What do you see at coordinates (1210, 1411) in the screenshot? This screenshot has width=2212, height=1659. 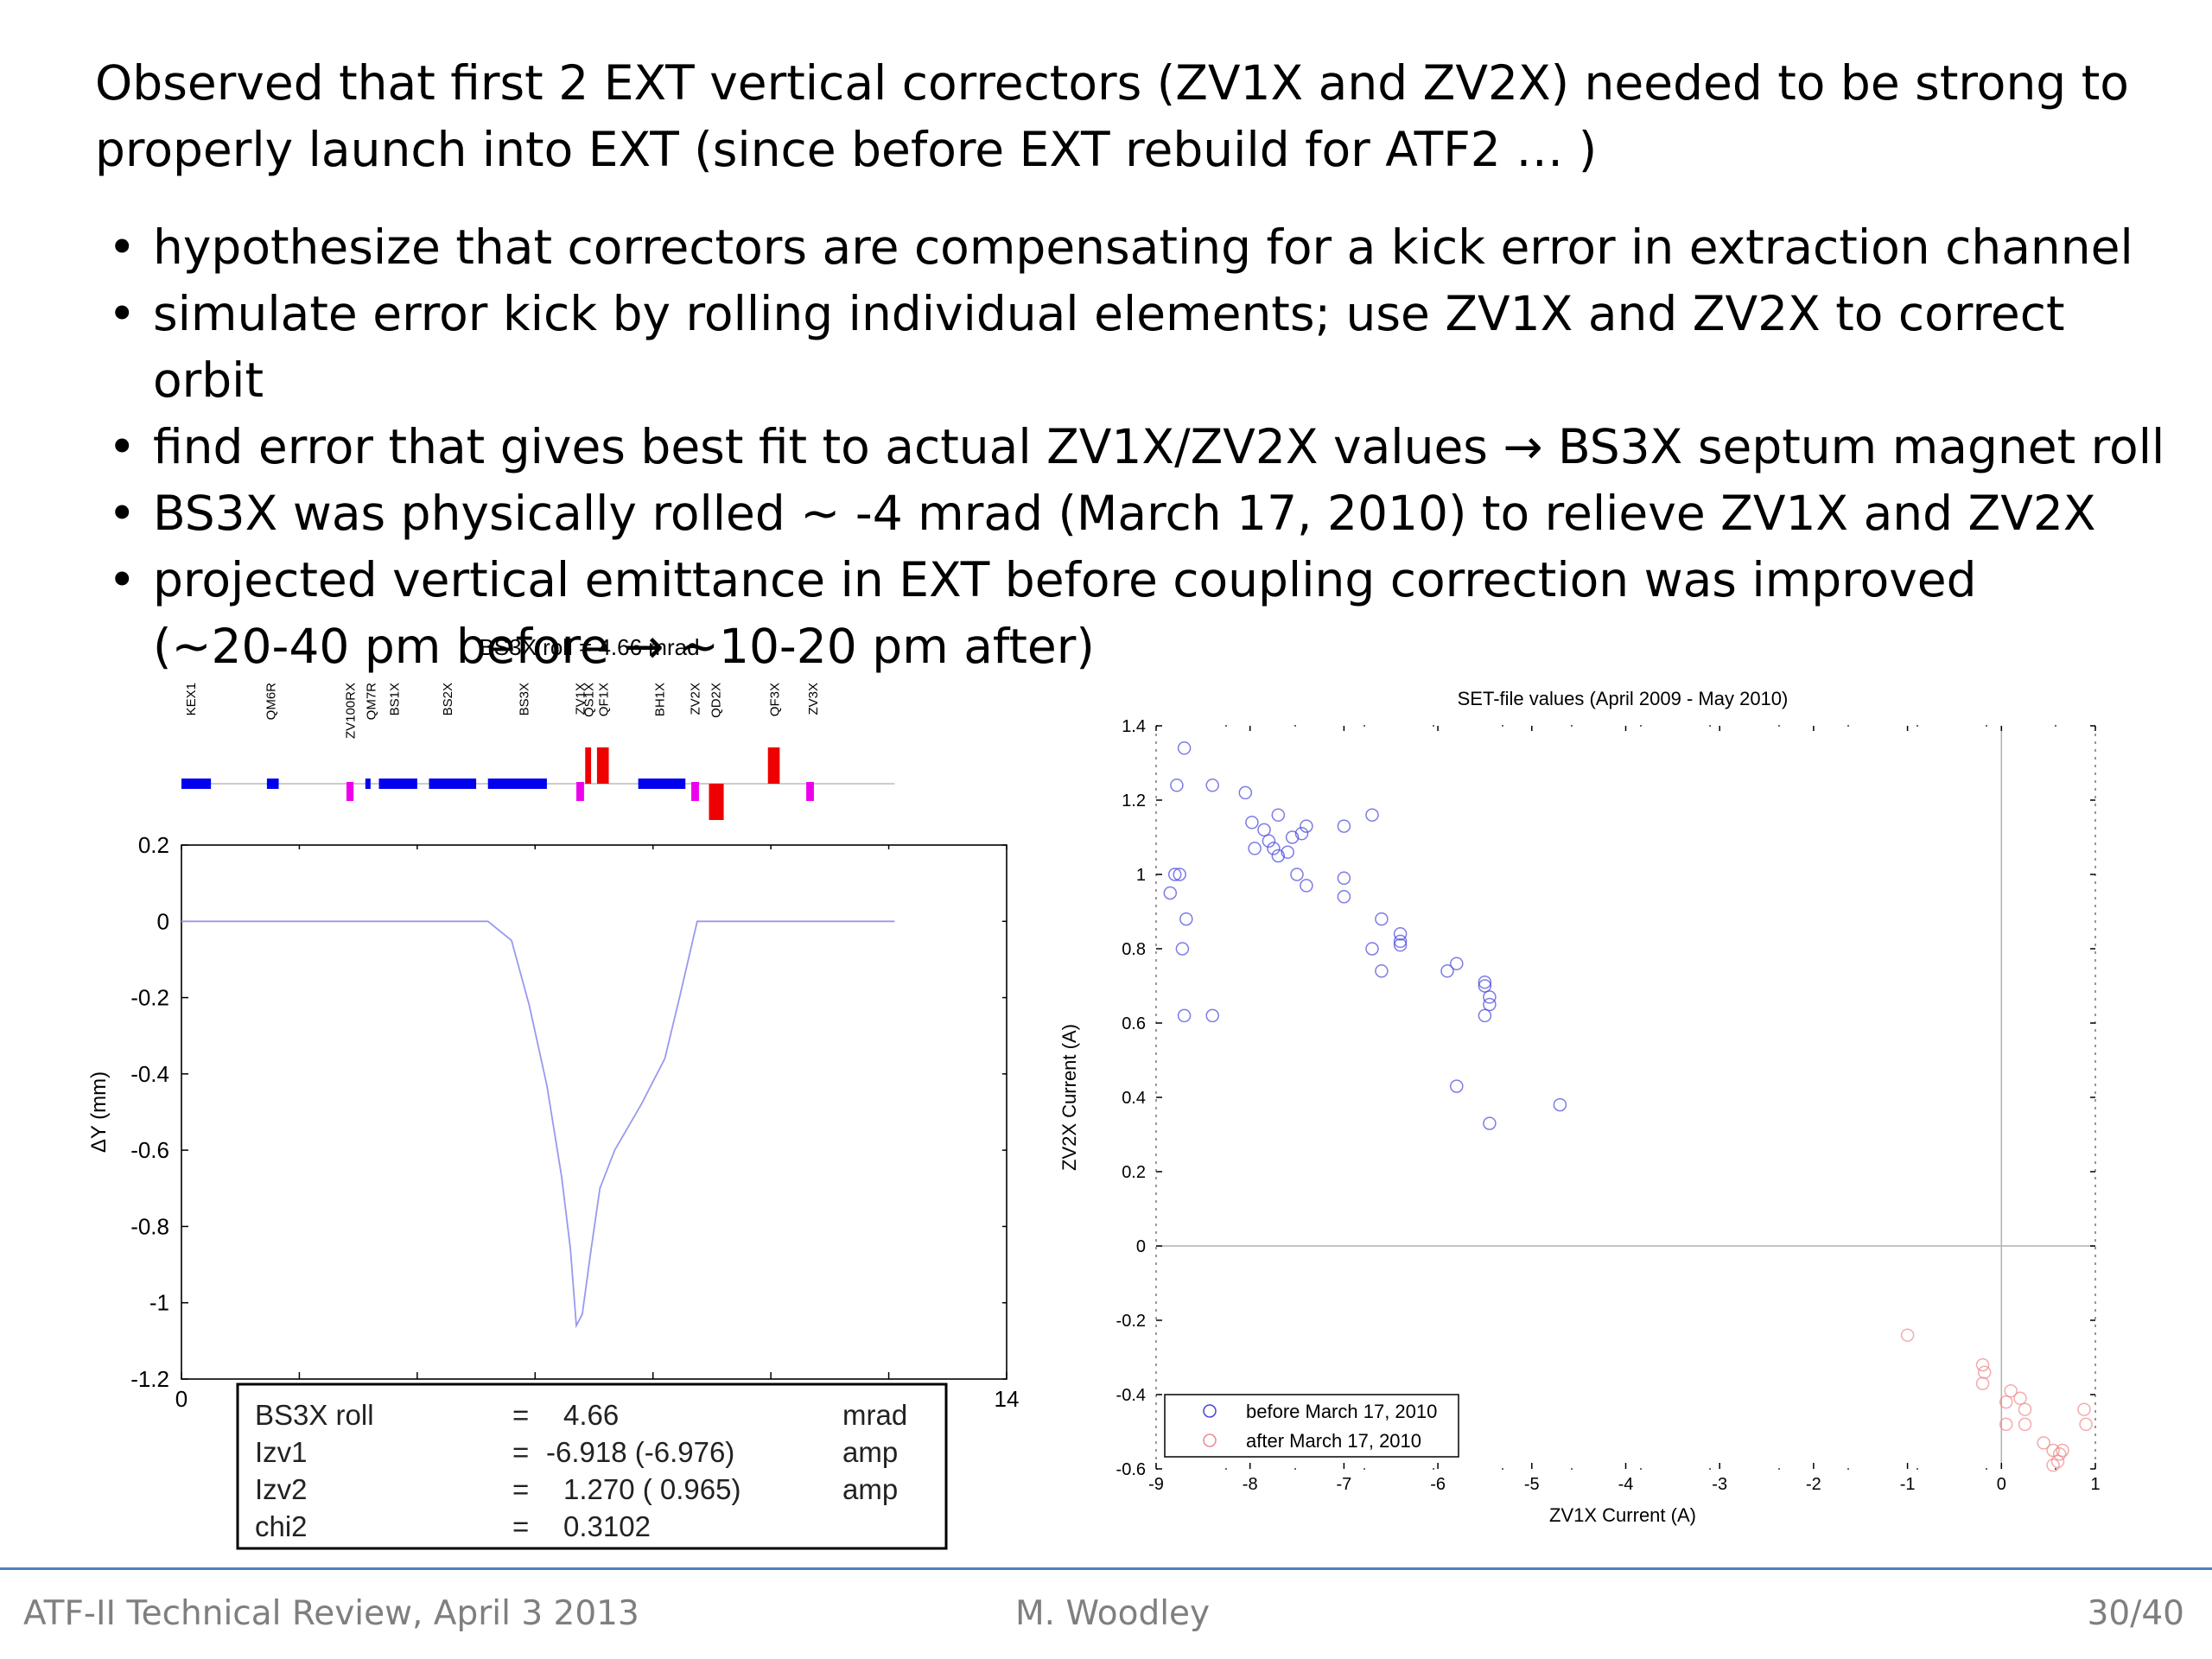 I see `legend-marker-before` at bounding box center [1210, 1411].